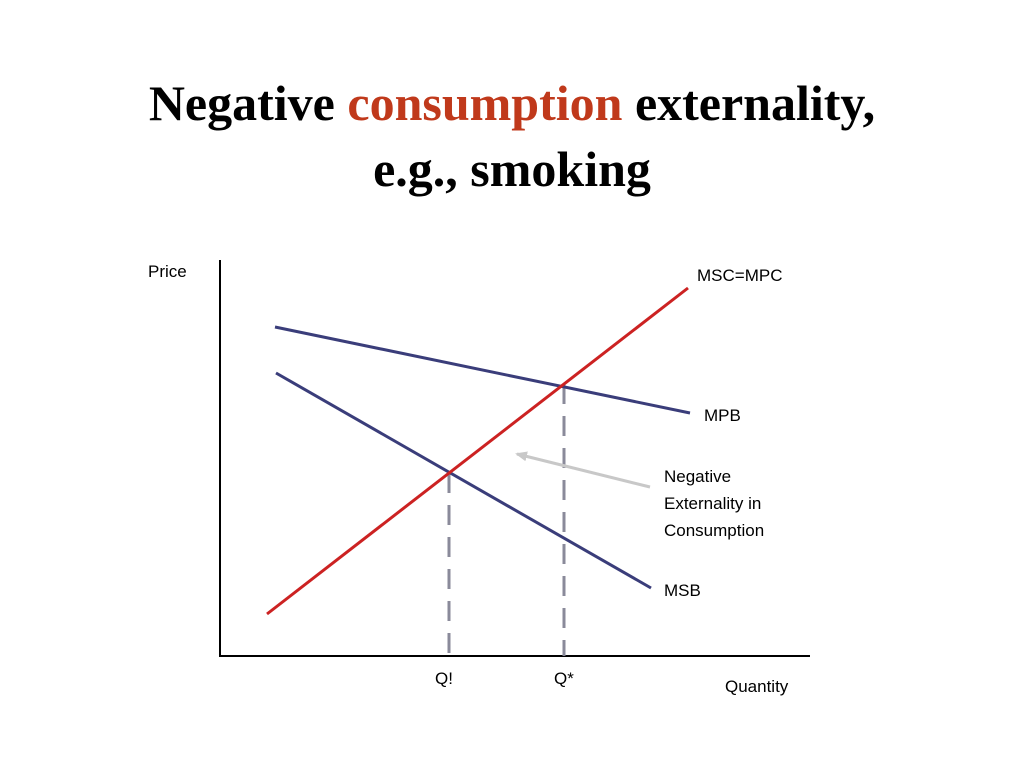  What do you see at coordinates (485, 103) in the screenshot?
I see `title-word-consumption: consumption` at bounding box center [485, 103].